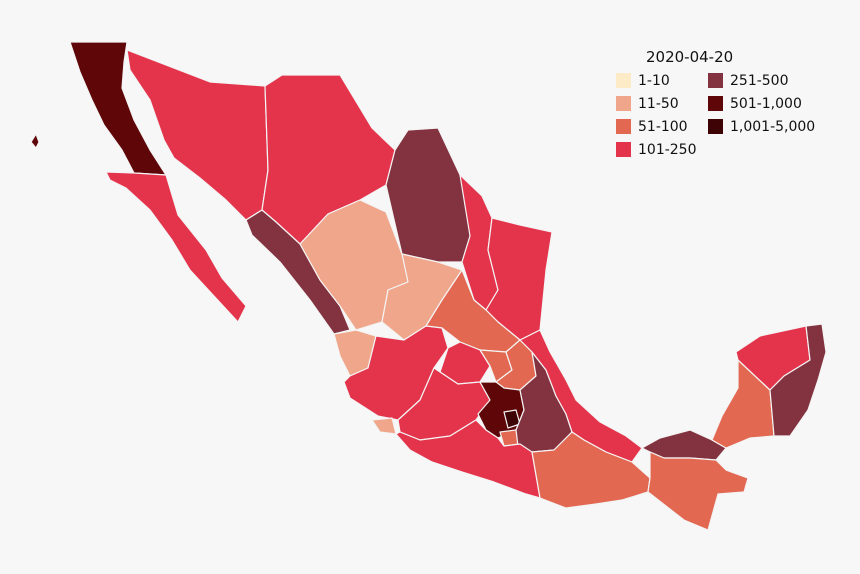 The height and width of the screenshot is (574, 860). I want to click on state-jalisco, so click(396, 373).